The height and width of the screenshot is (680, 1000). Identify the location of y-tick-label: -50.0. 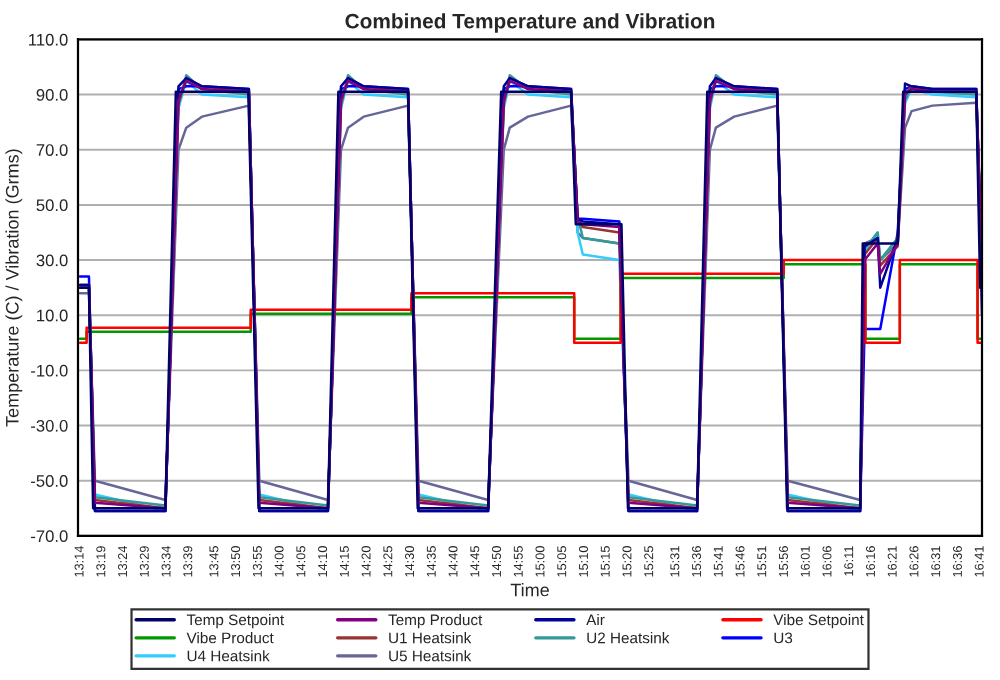
(49, 481).